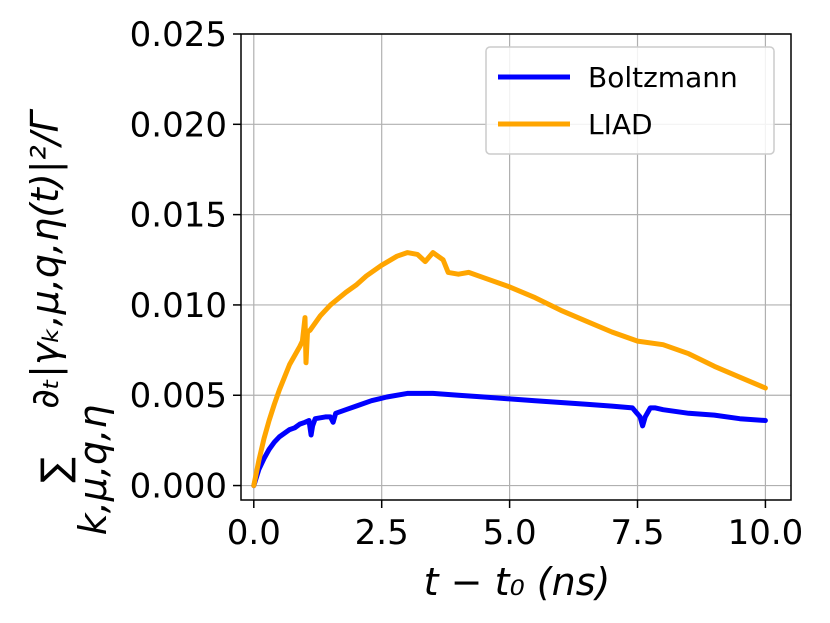 The height and width of the screenshot is (623, 830). I want to click on x-tick-label: 0.0, so click(254, 533).